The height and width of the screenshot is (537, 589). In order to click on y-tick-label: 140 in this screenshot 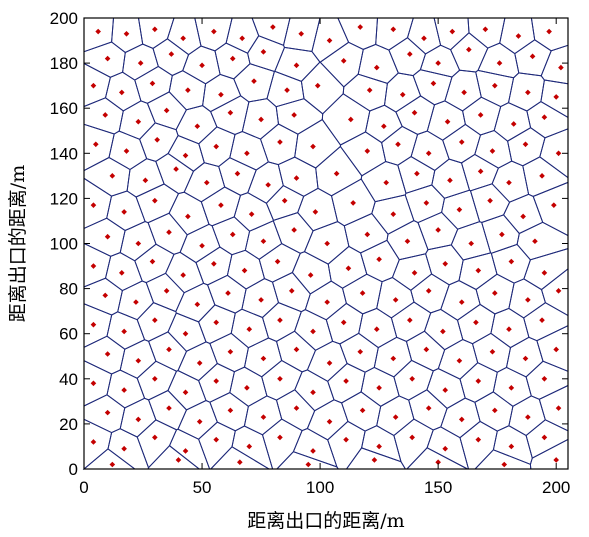, I will do `click(64, 153)`.